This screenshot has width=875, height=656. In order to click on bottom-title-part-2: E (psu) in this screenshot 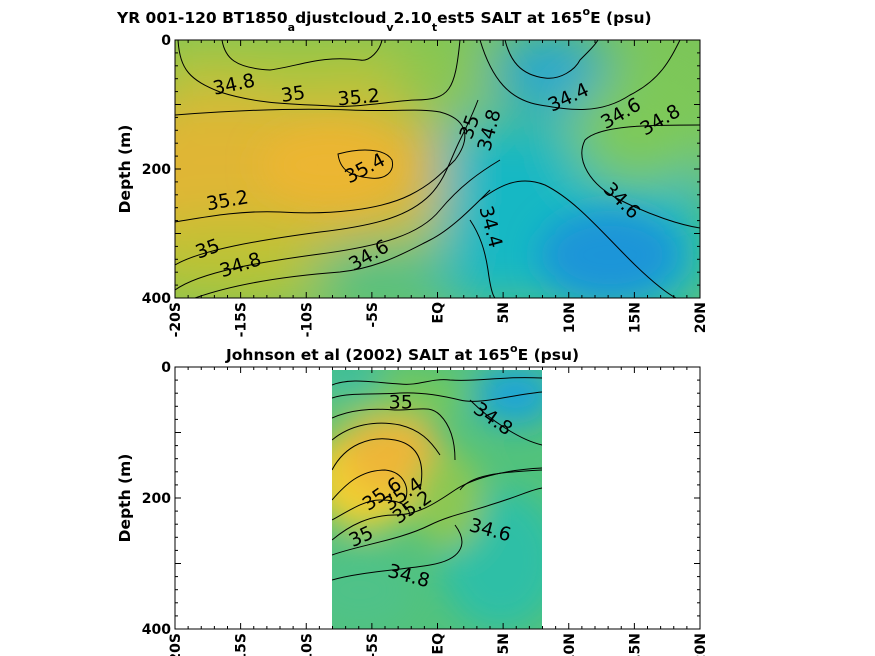, I will do `click(549, 355)`.